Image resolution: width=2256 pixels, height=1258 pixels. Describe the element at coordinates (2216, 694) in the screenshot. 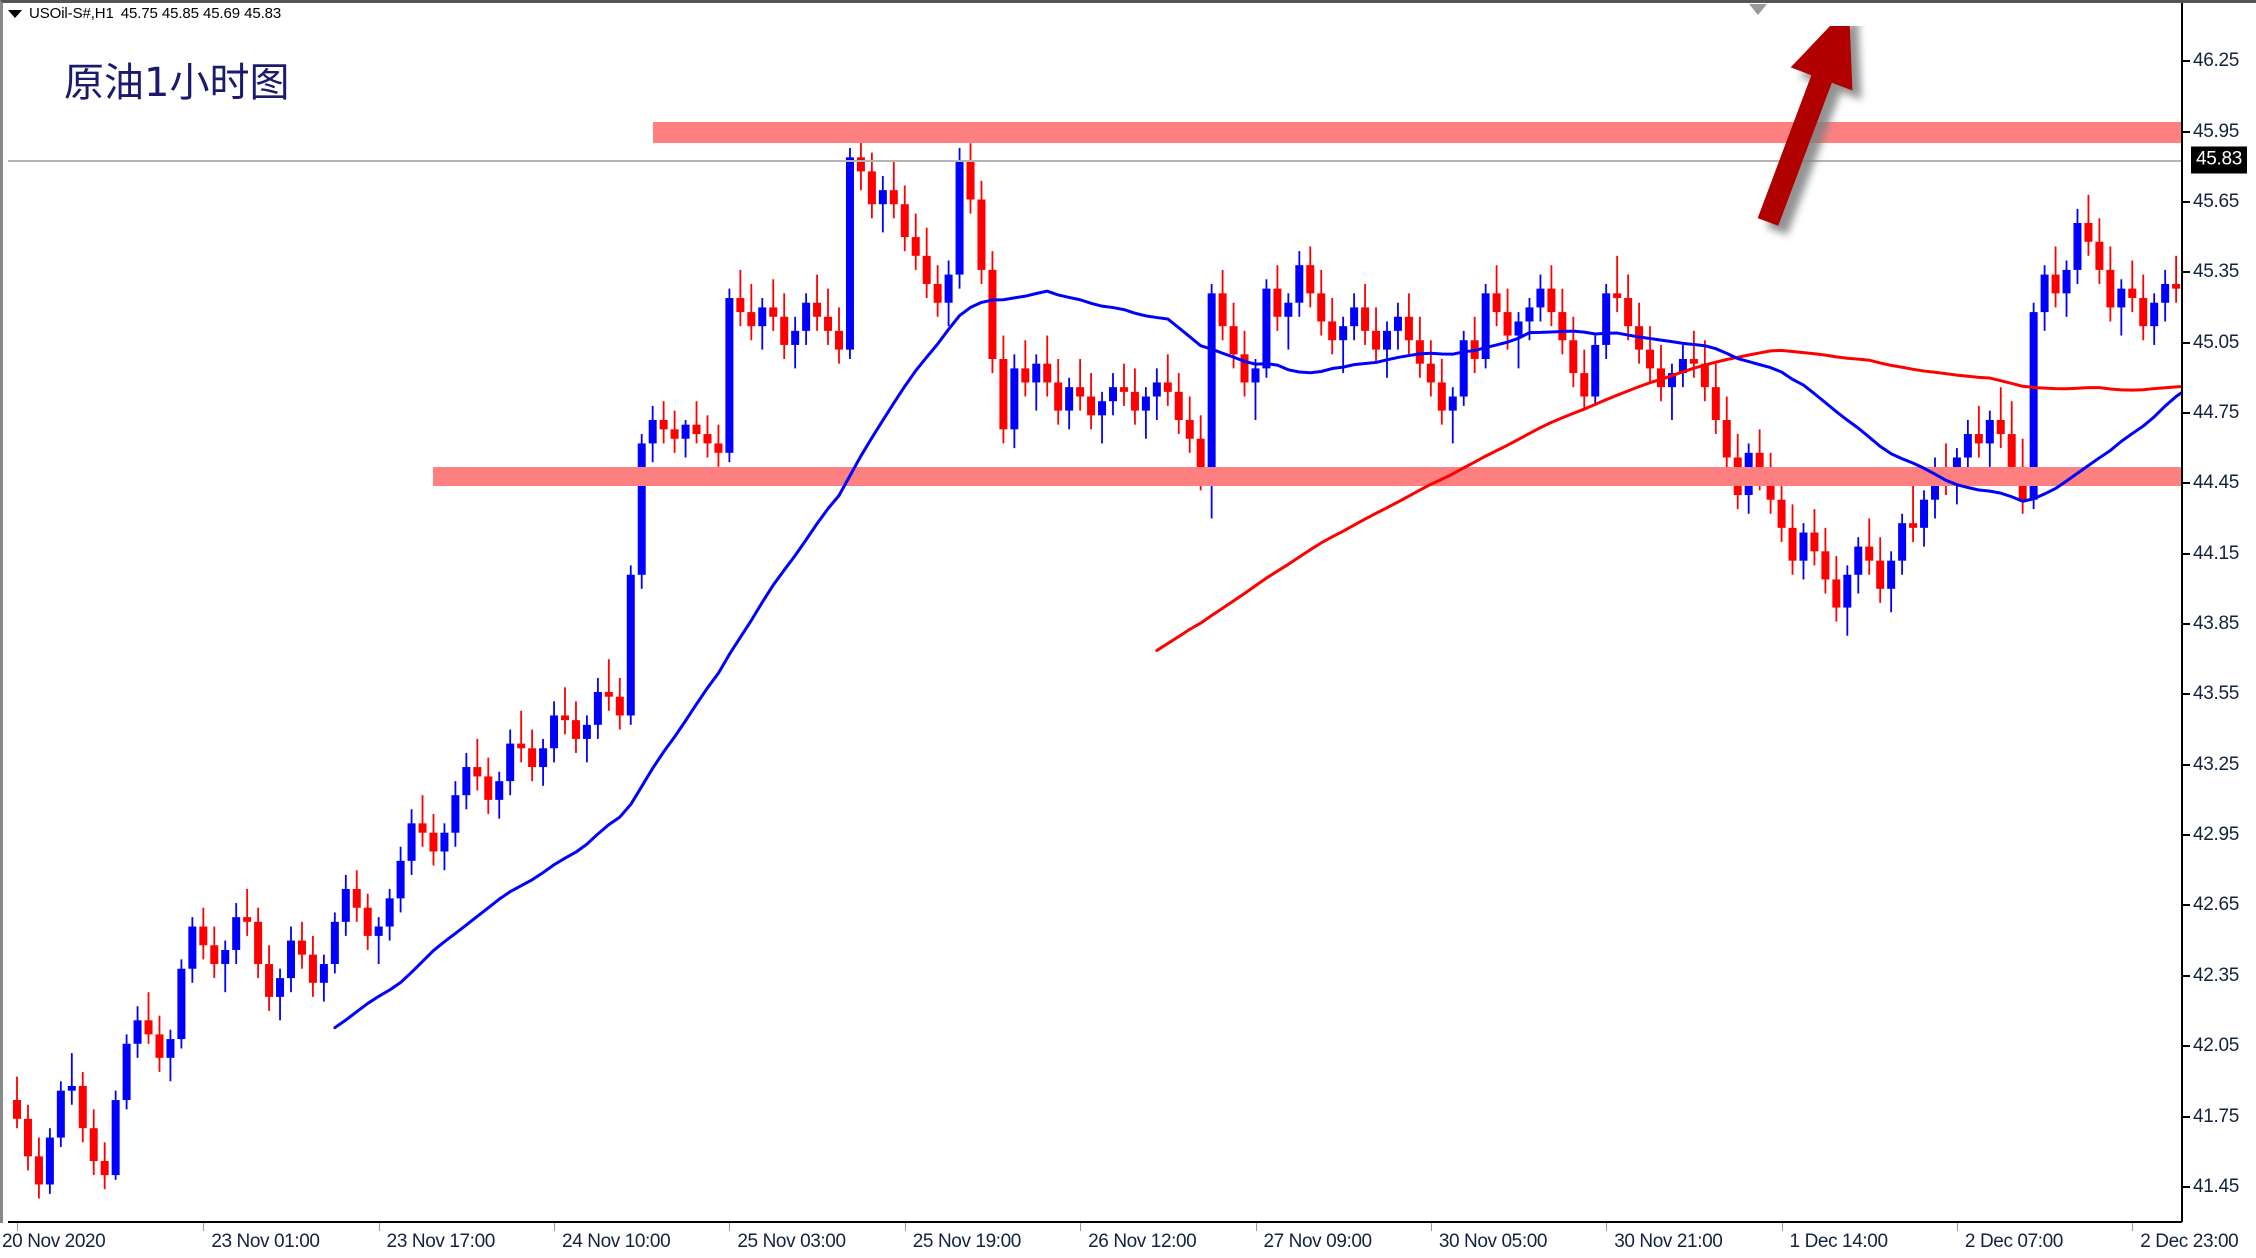

I see `price-axis-label: 43.55` at that location.